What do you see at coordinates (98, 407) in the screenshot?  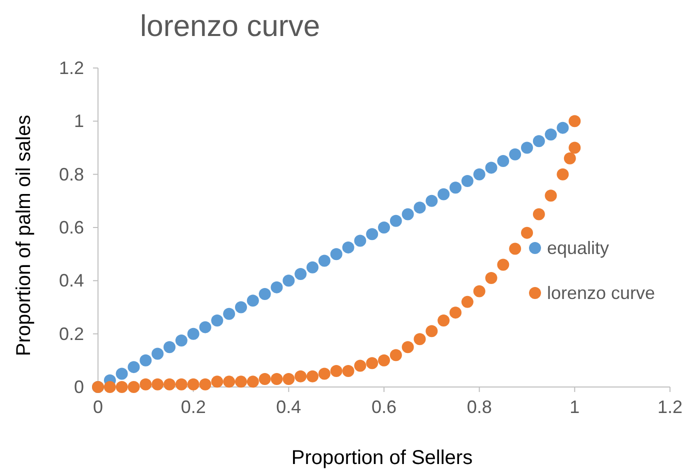 I see `x-tick-label: 0` at bounding box center [98, 407].